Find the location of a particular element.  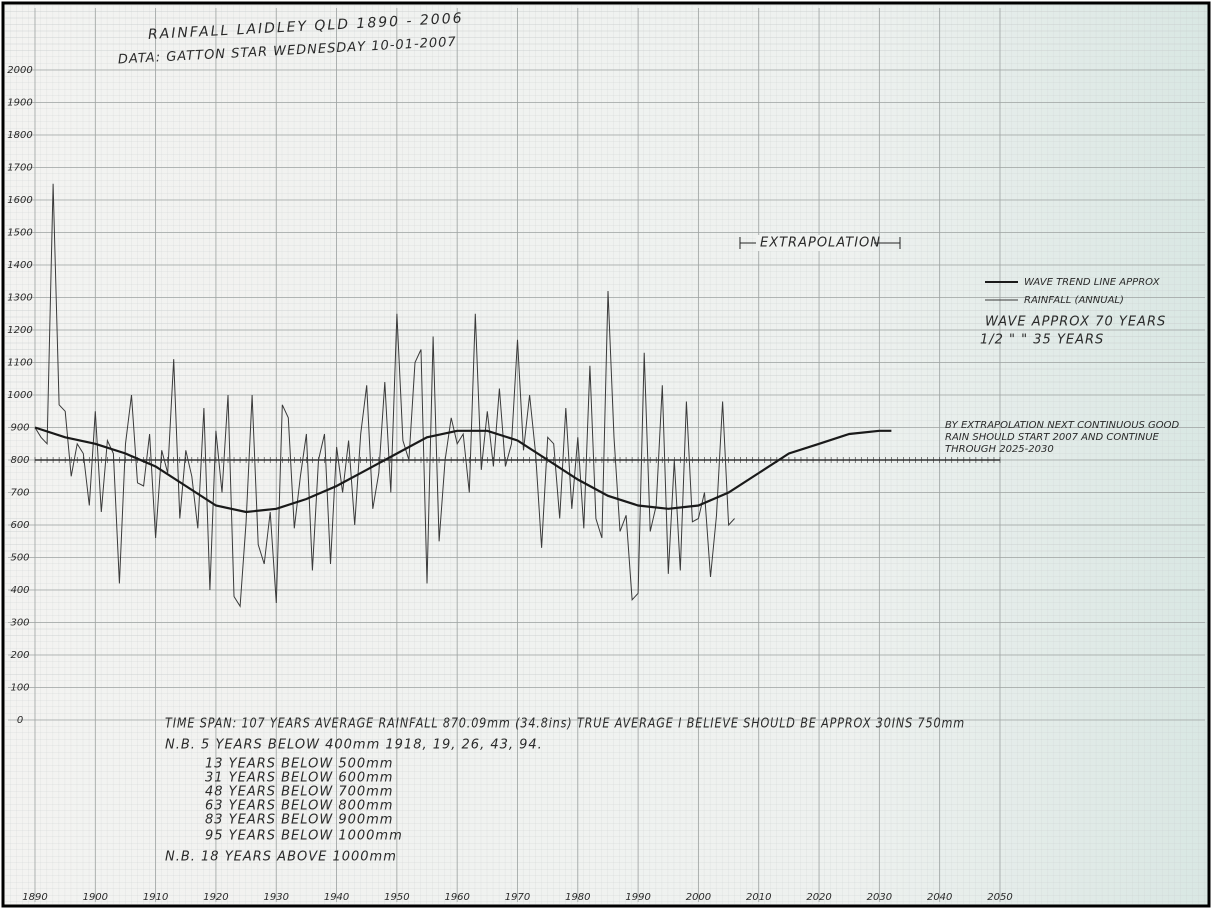

y-tick-label: 600 is located at coordinates (19, 525).